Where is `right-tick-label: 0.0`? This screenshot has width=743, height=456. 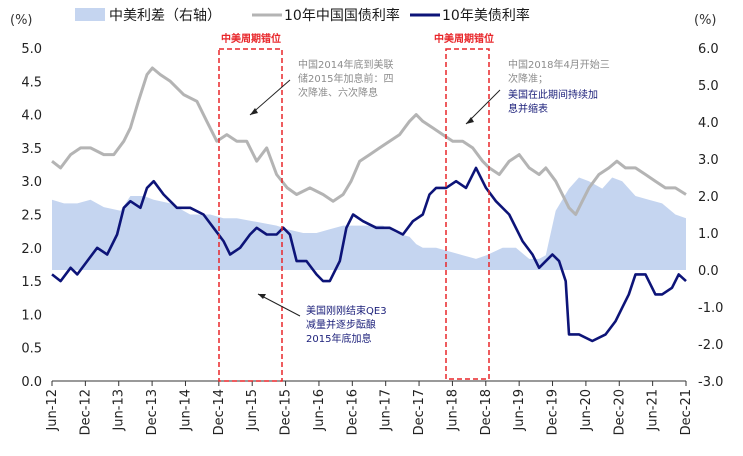 right-tick-label: 0.0 is located at coordinates (708, 271).